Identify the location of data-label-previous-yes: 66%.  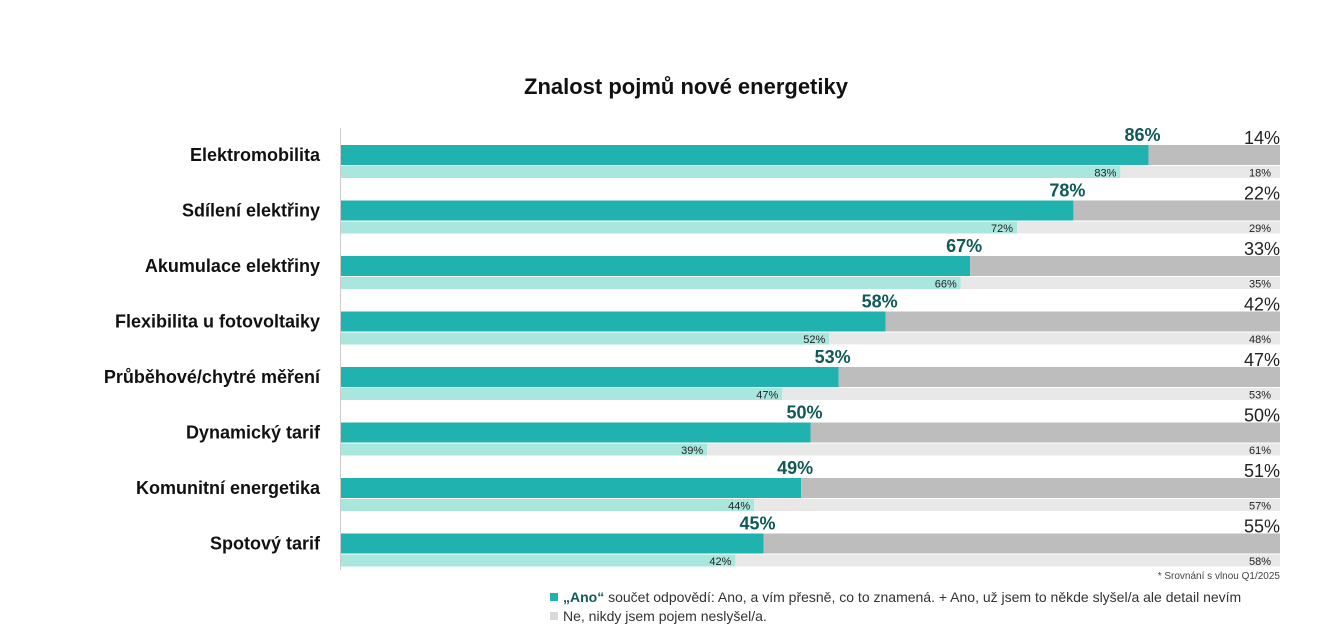
(946, 285).